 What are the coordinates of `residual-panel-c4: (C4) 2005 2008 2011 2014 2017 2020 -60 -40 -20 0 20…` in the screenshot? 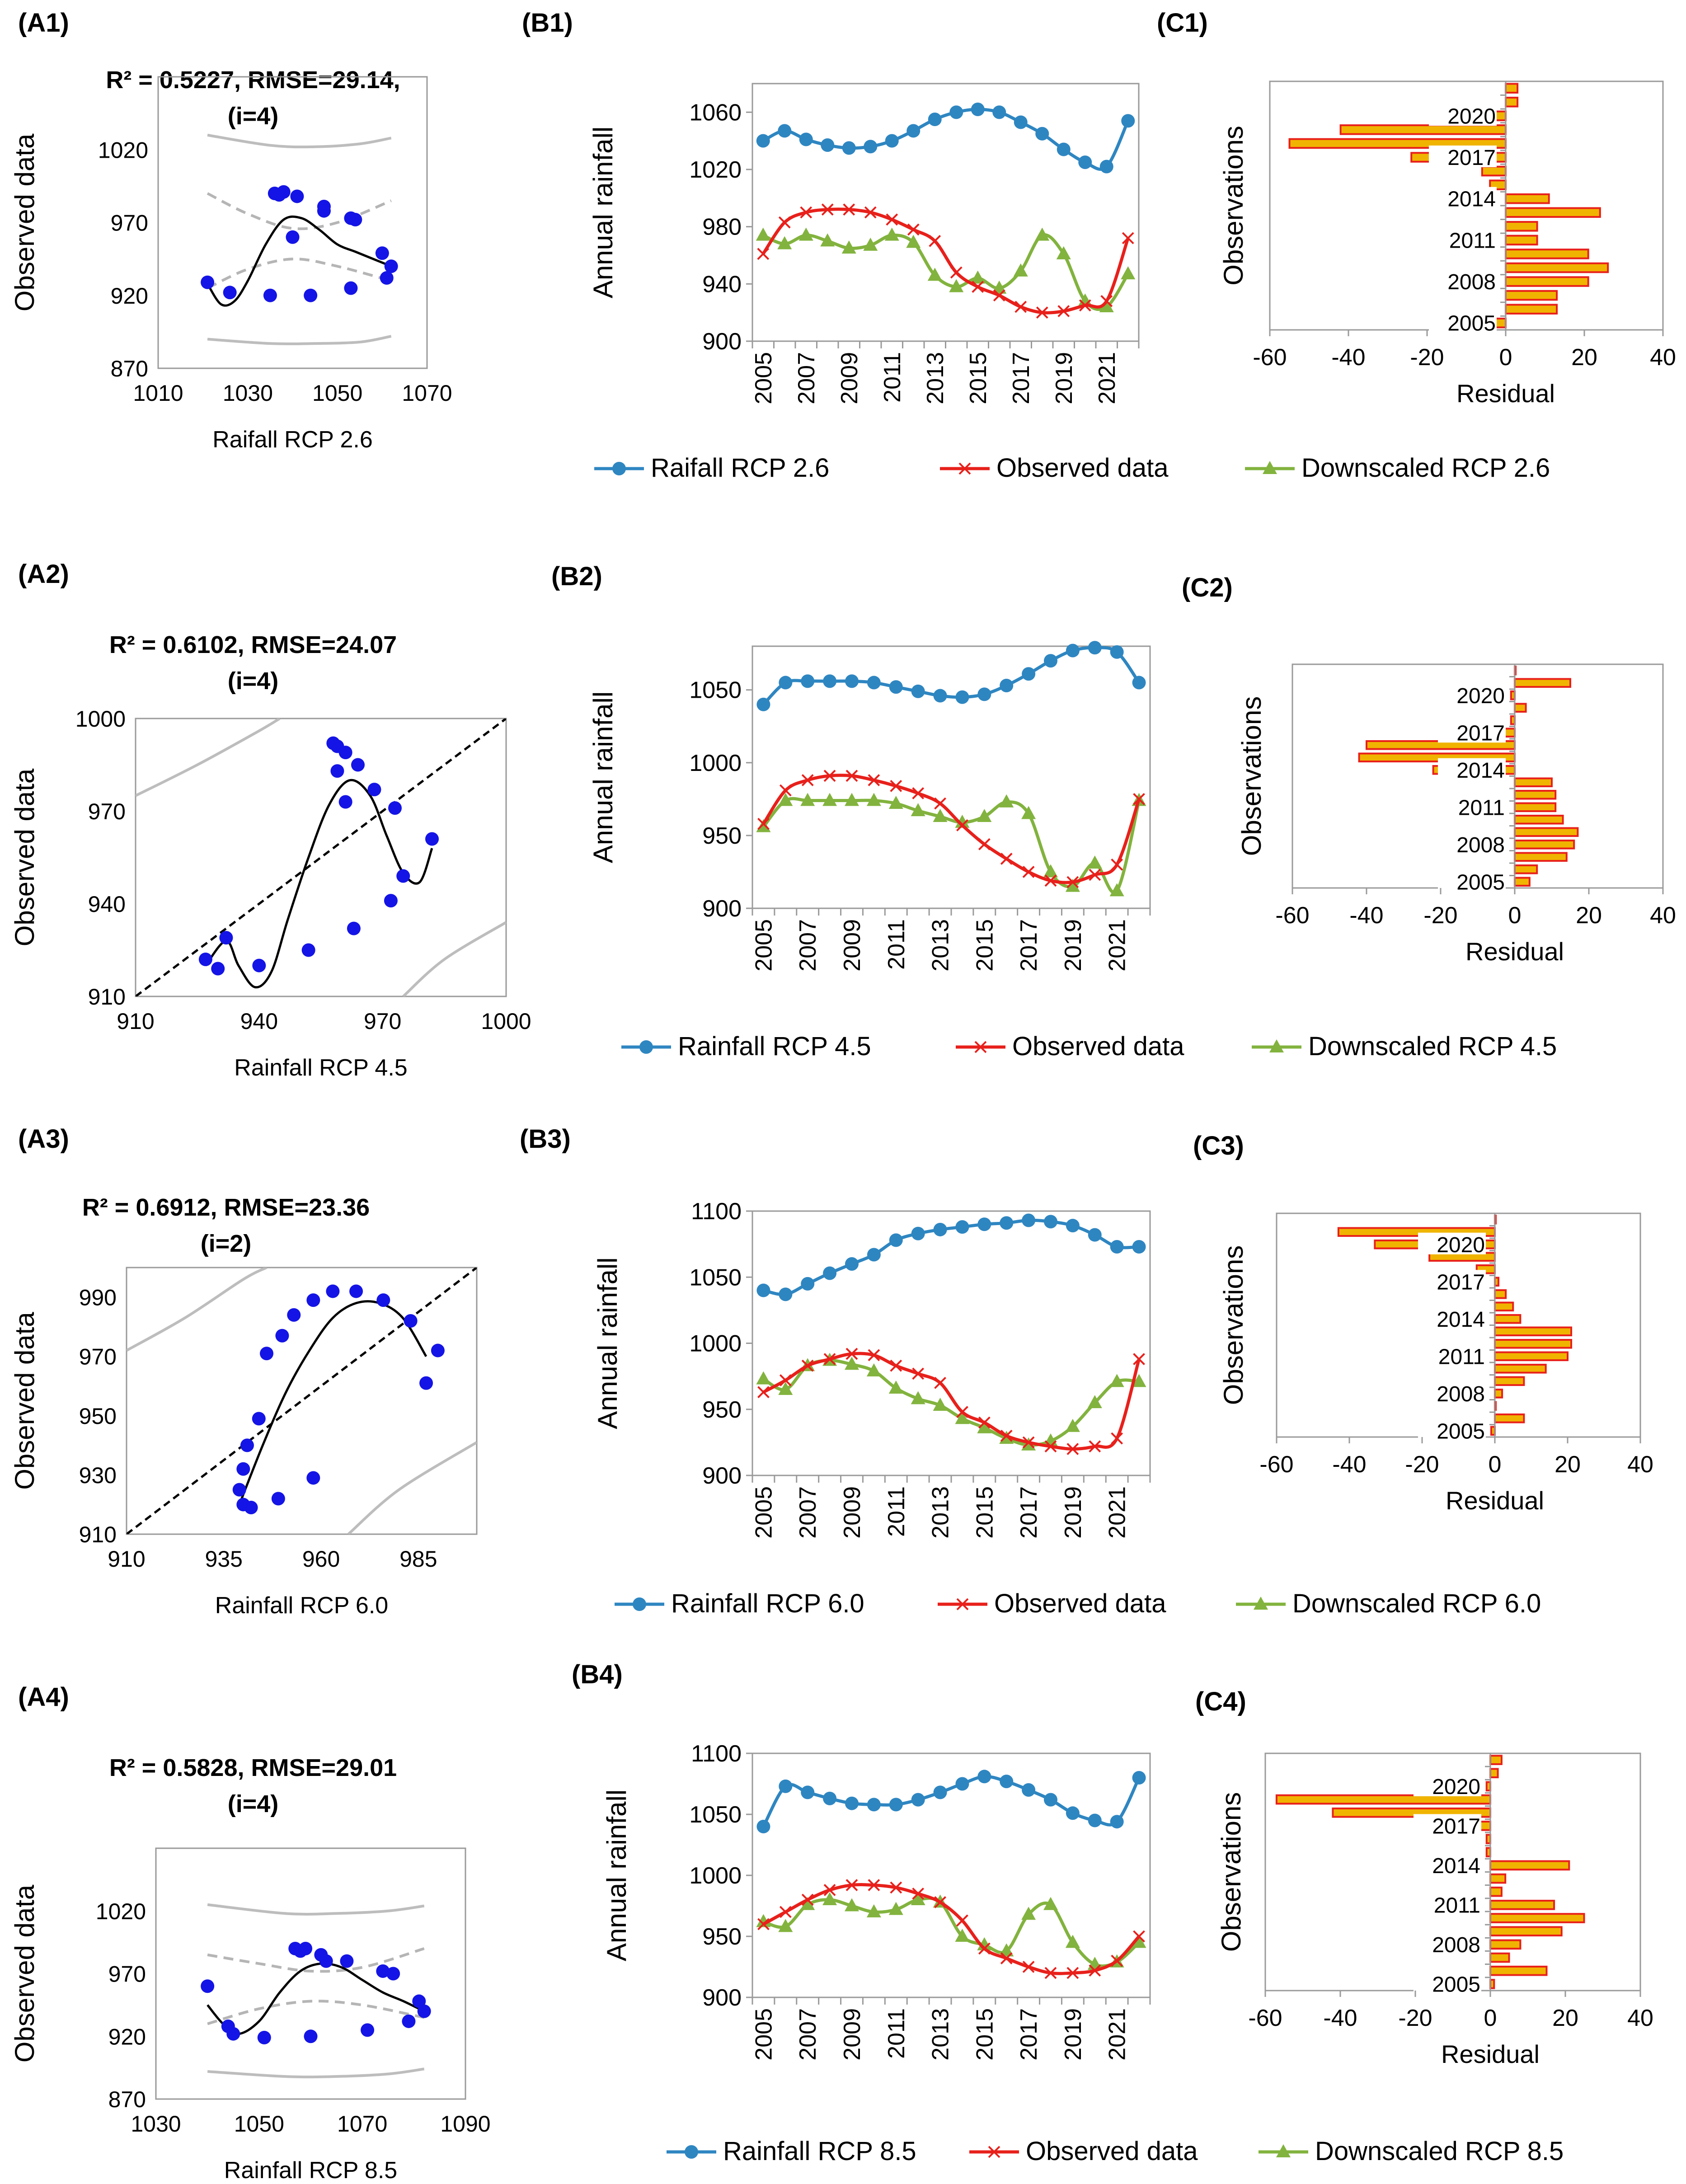 It's located at (1424, 1878).